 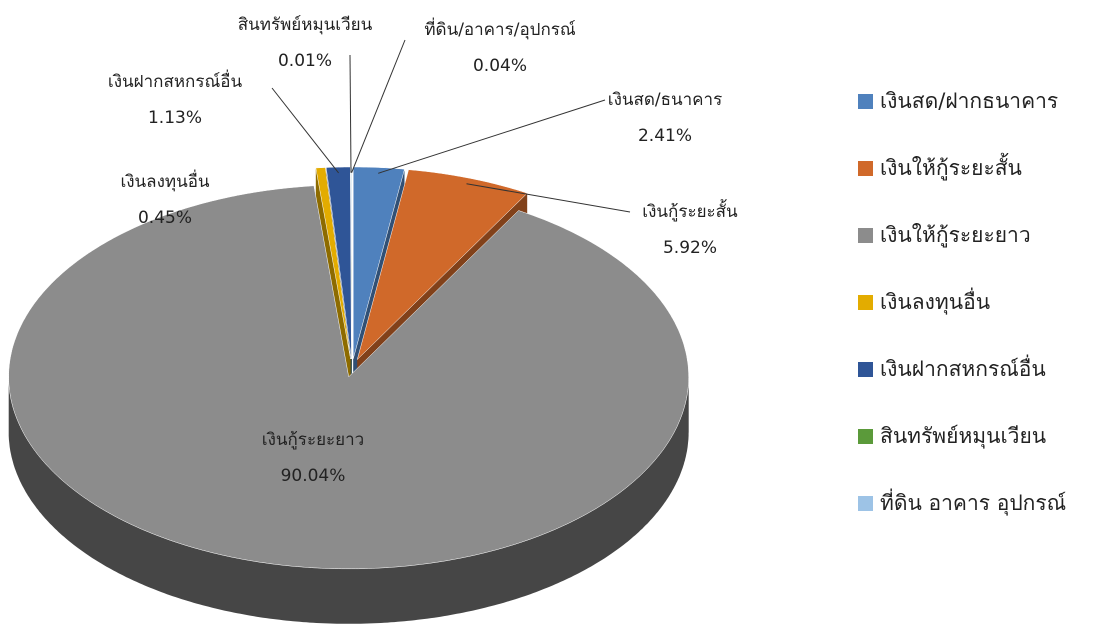 What do you see at coordinates (164, 180) in the screenshot?
I see `data-label-name: เงินลงทุนอื่น` at bounding box center [164, 180].